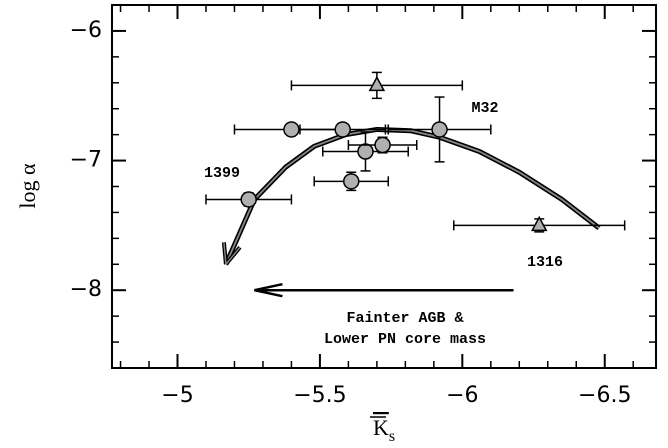 The height and width of the screenshot is (448, 668). What do you see at coordinates (86, 289) in the screenshot?
I see `y-tick-label: −8` at bounding box center [86, 289].